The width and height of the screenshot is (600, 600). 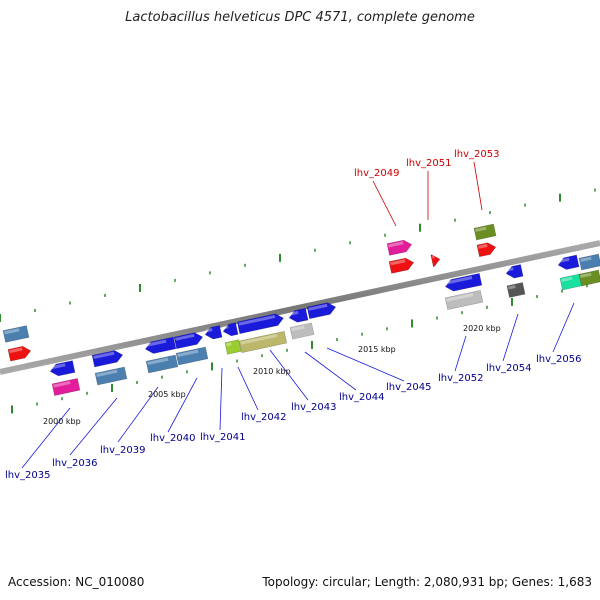 I want to click on gene-label-lhv-2040: lhv_2040, so click(x=172, y=438).